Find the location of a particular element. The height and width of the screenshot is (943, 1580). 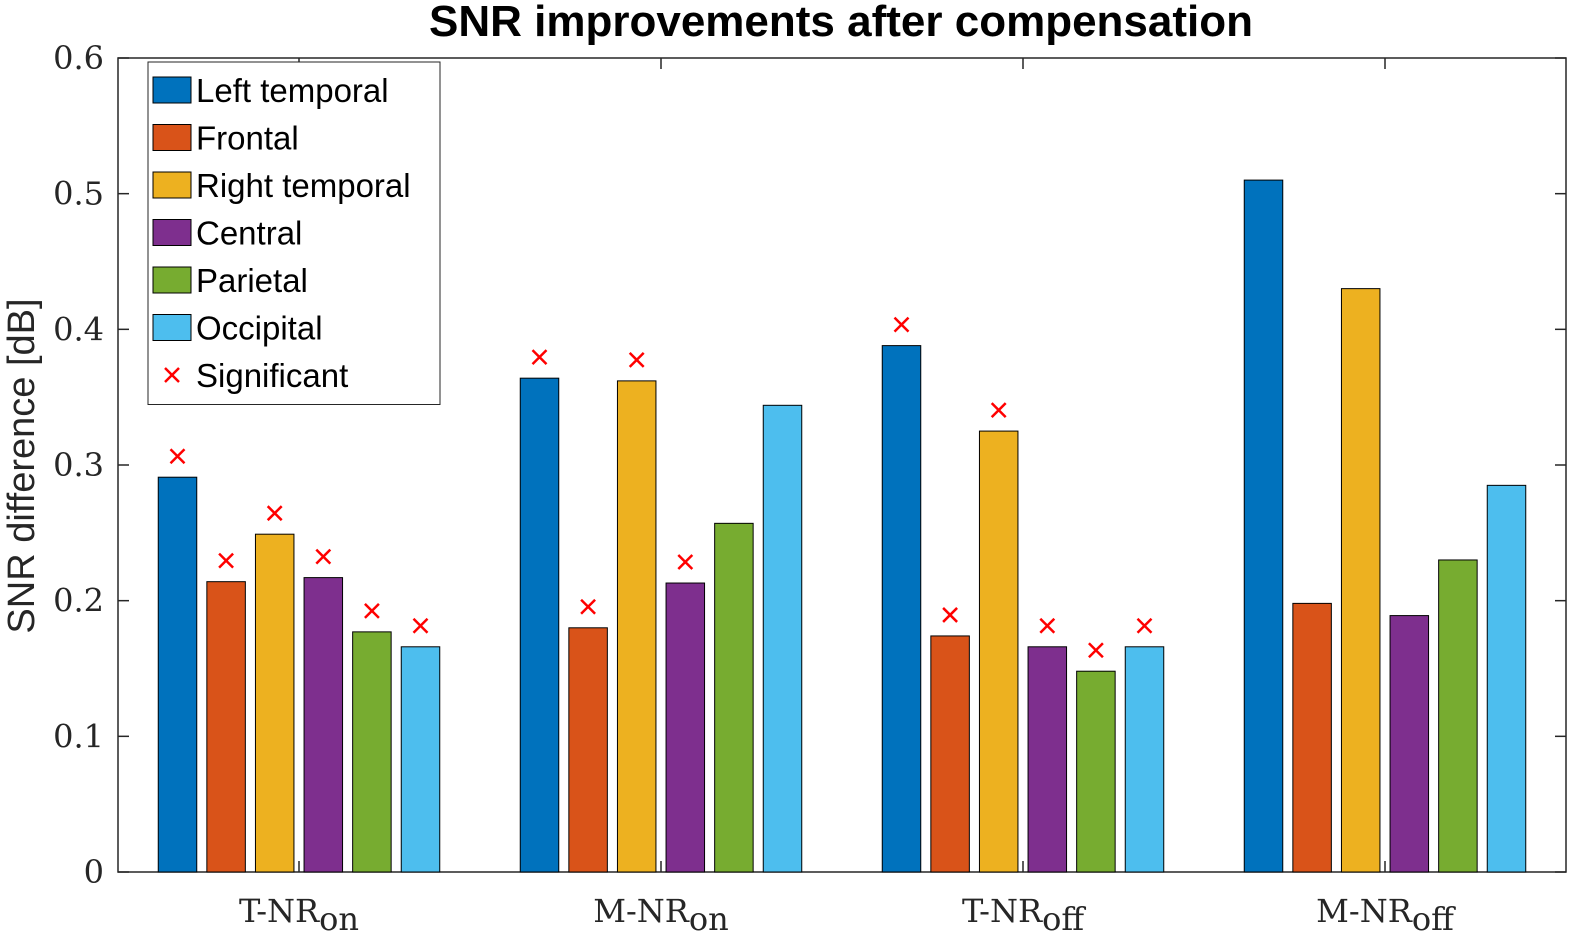

y-tick-label: 0.5 is located at coordinates (78, 194).